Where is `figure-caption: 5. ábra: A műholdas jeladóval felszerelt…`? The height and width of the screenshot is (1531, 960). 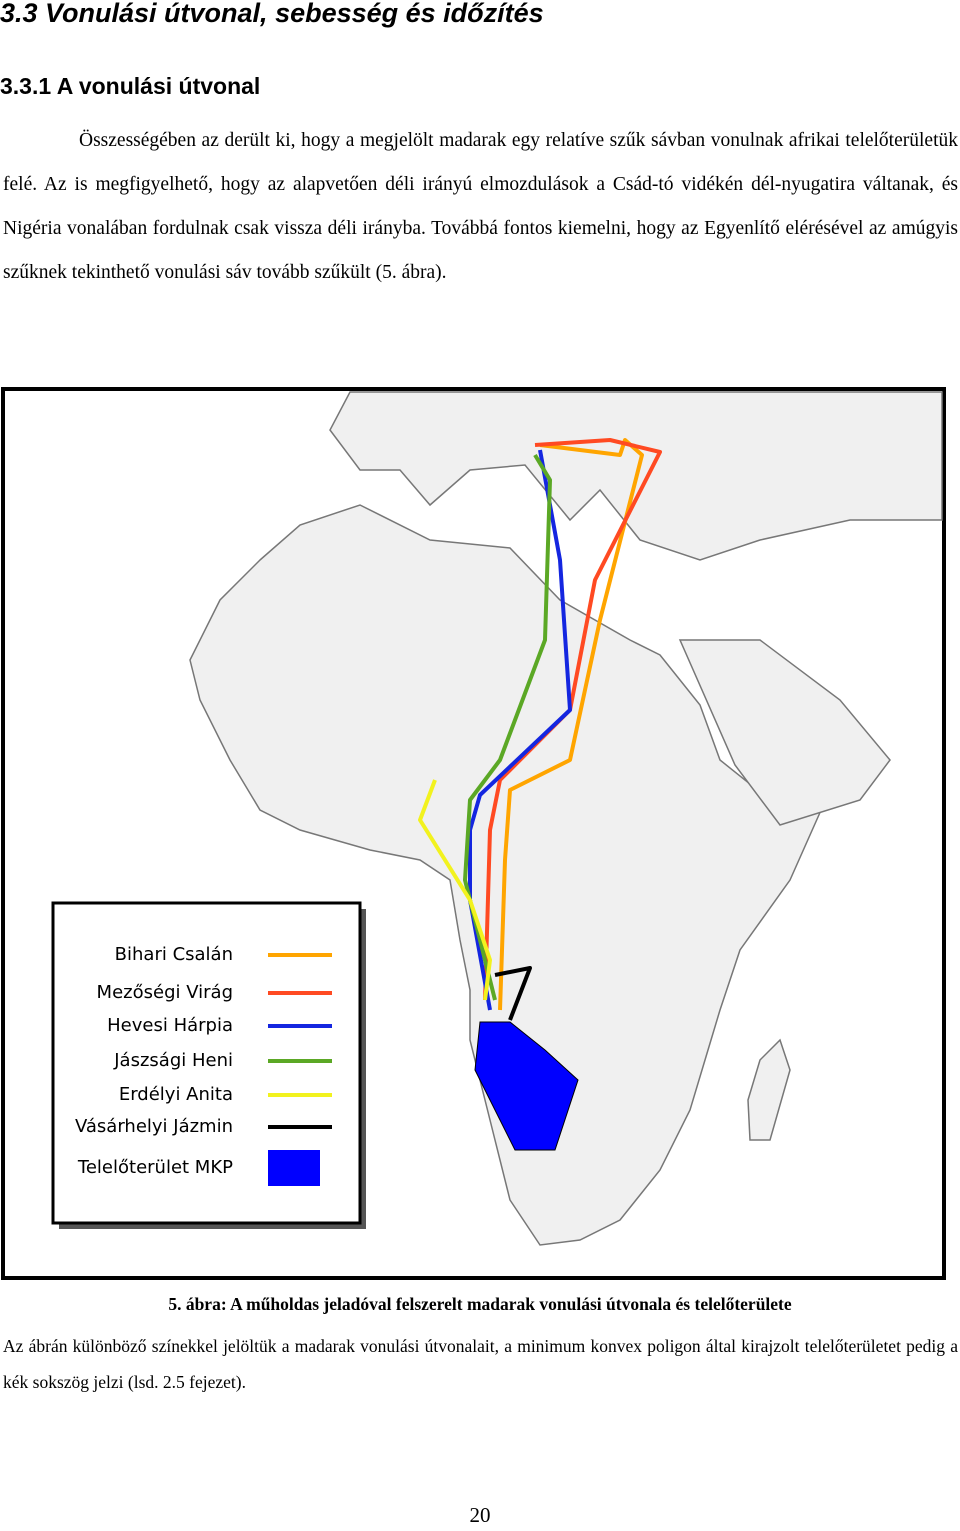 figure-caption: 5. ábra: A műholdas jeladóval felszerelt… is located at coordinates (480, 1304).